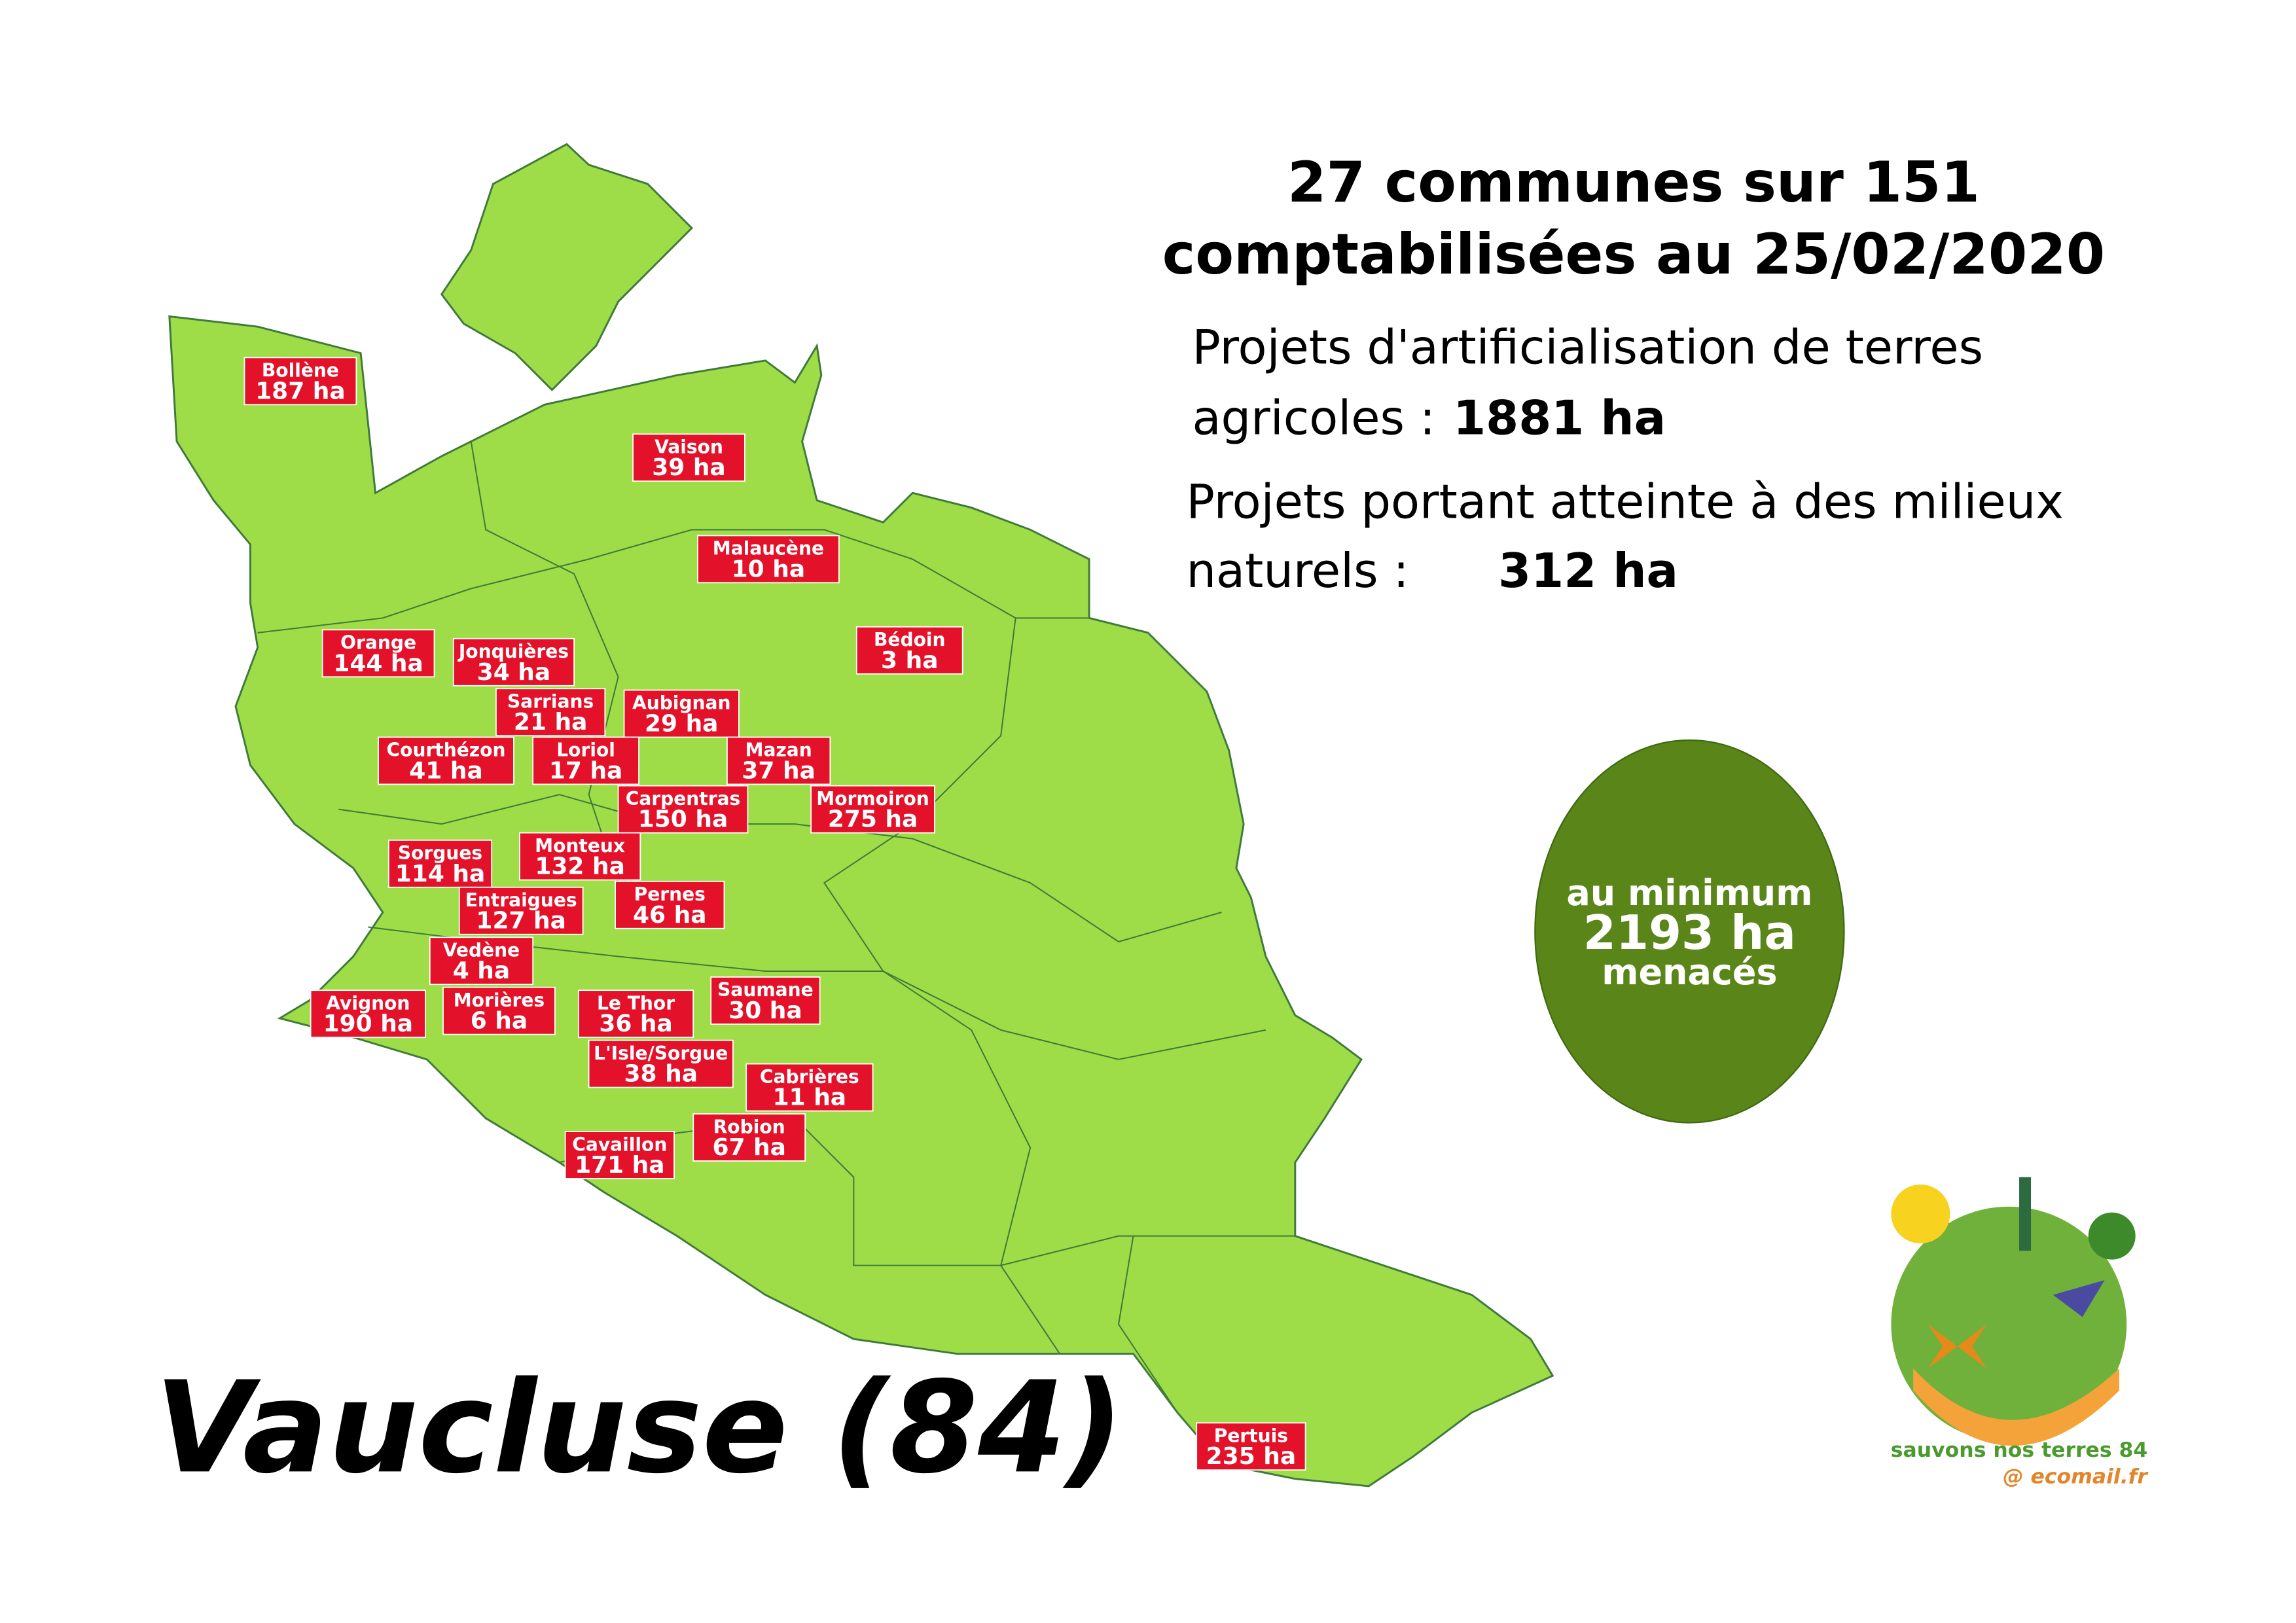  Describe the element at coordinates (909, 660) in the screenshot. I see `commune-area: 3 ha` at that location.